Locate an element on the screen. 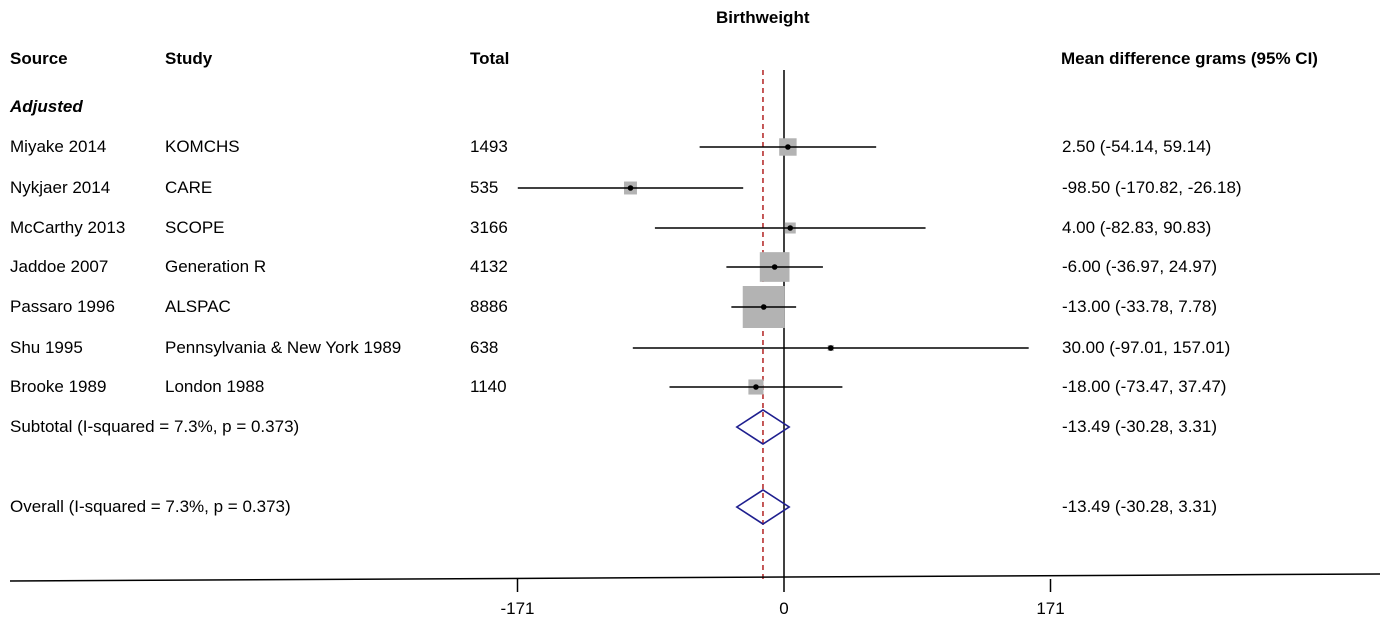 The image size is (1389, 619). study-source: Jaddoe 2007 is located at coordinates (59, 266).